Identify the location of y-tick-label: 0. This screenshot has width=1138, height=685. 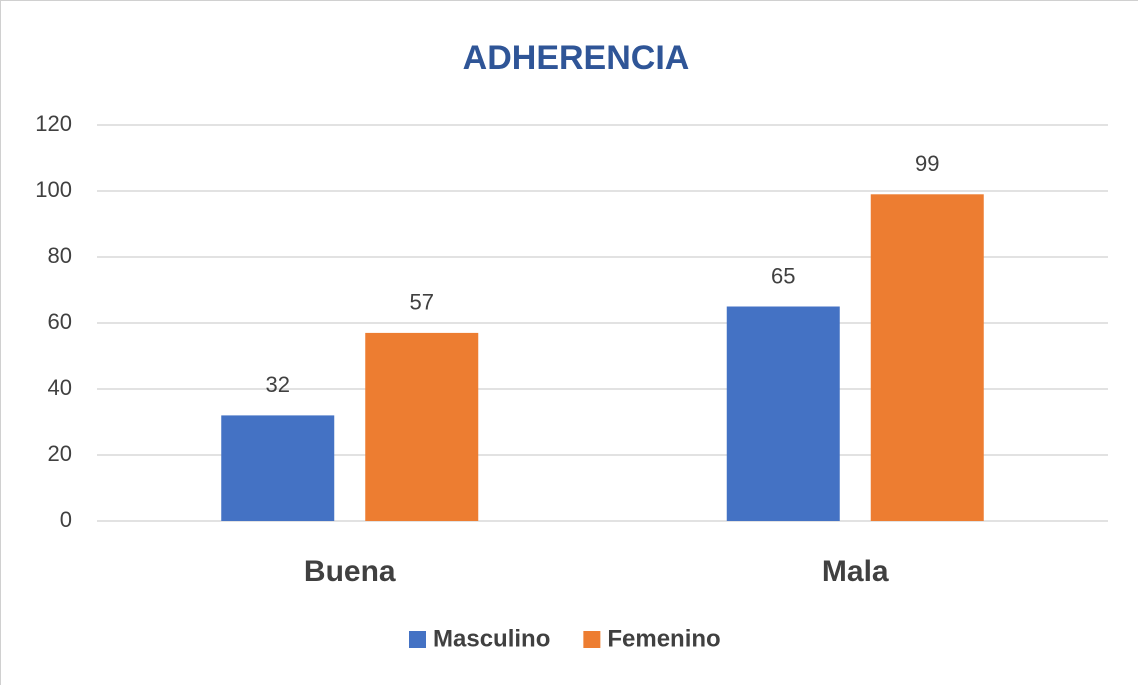
(66, 519).